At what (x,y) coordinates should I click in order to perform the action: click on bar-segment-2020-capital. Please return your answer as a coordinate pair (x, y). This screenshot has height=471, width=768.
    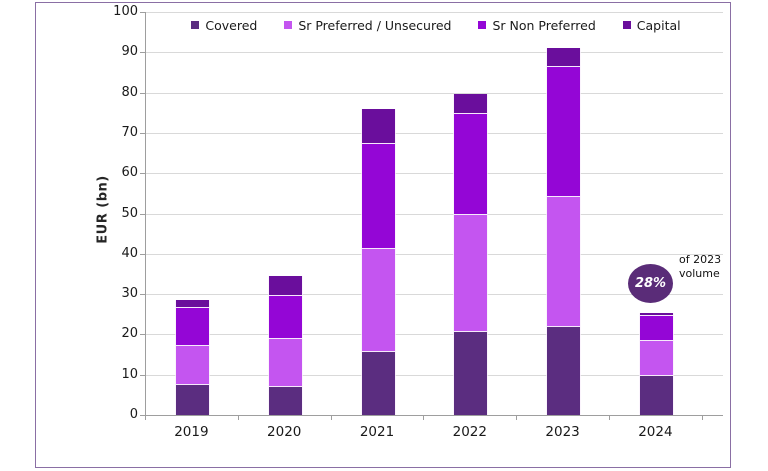
    Looking at the image, I should click on (285, 286).